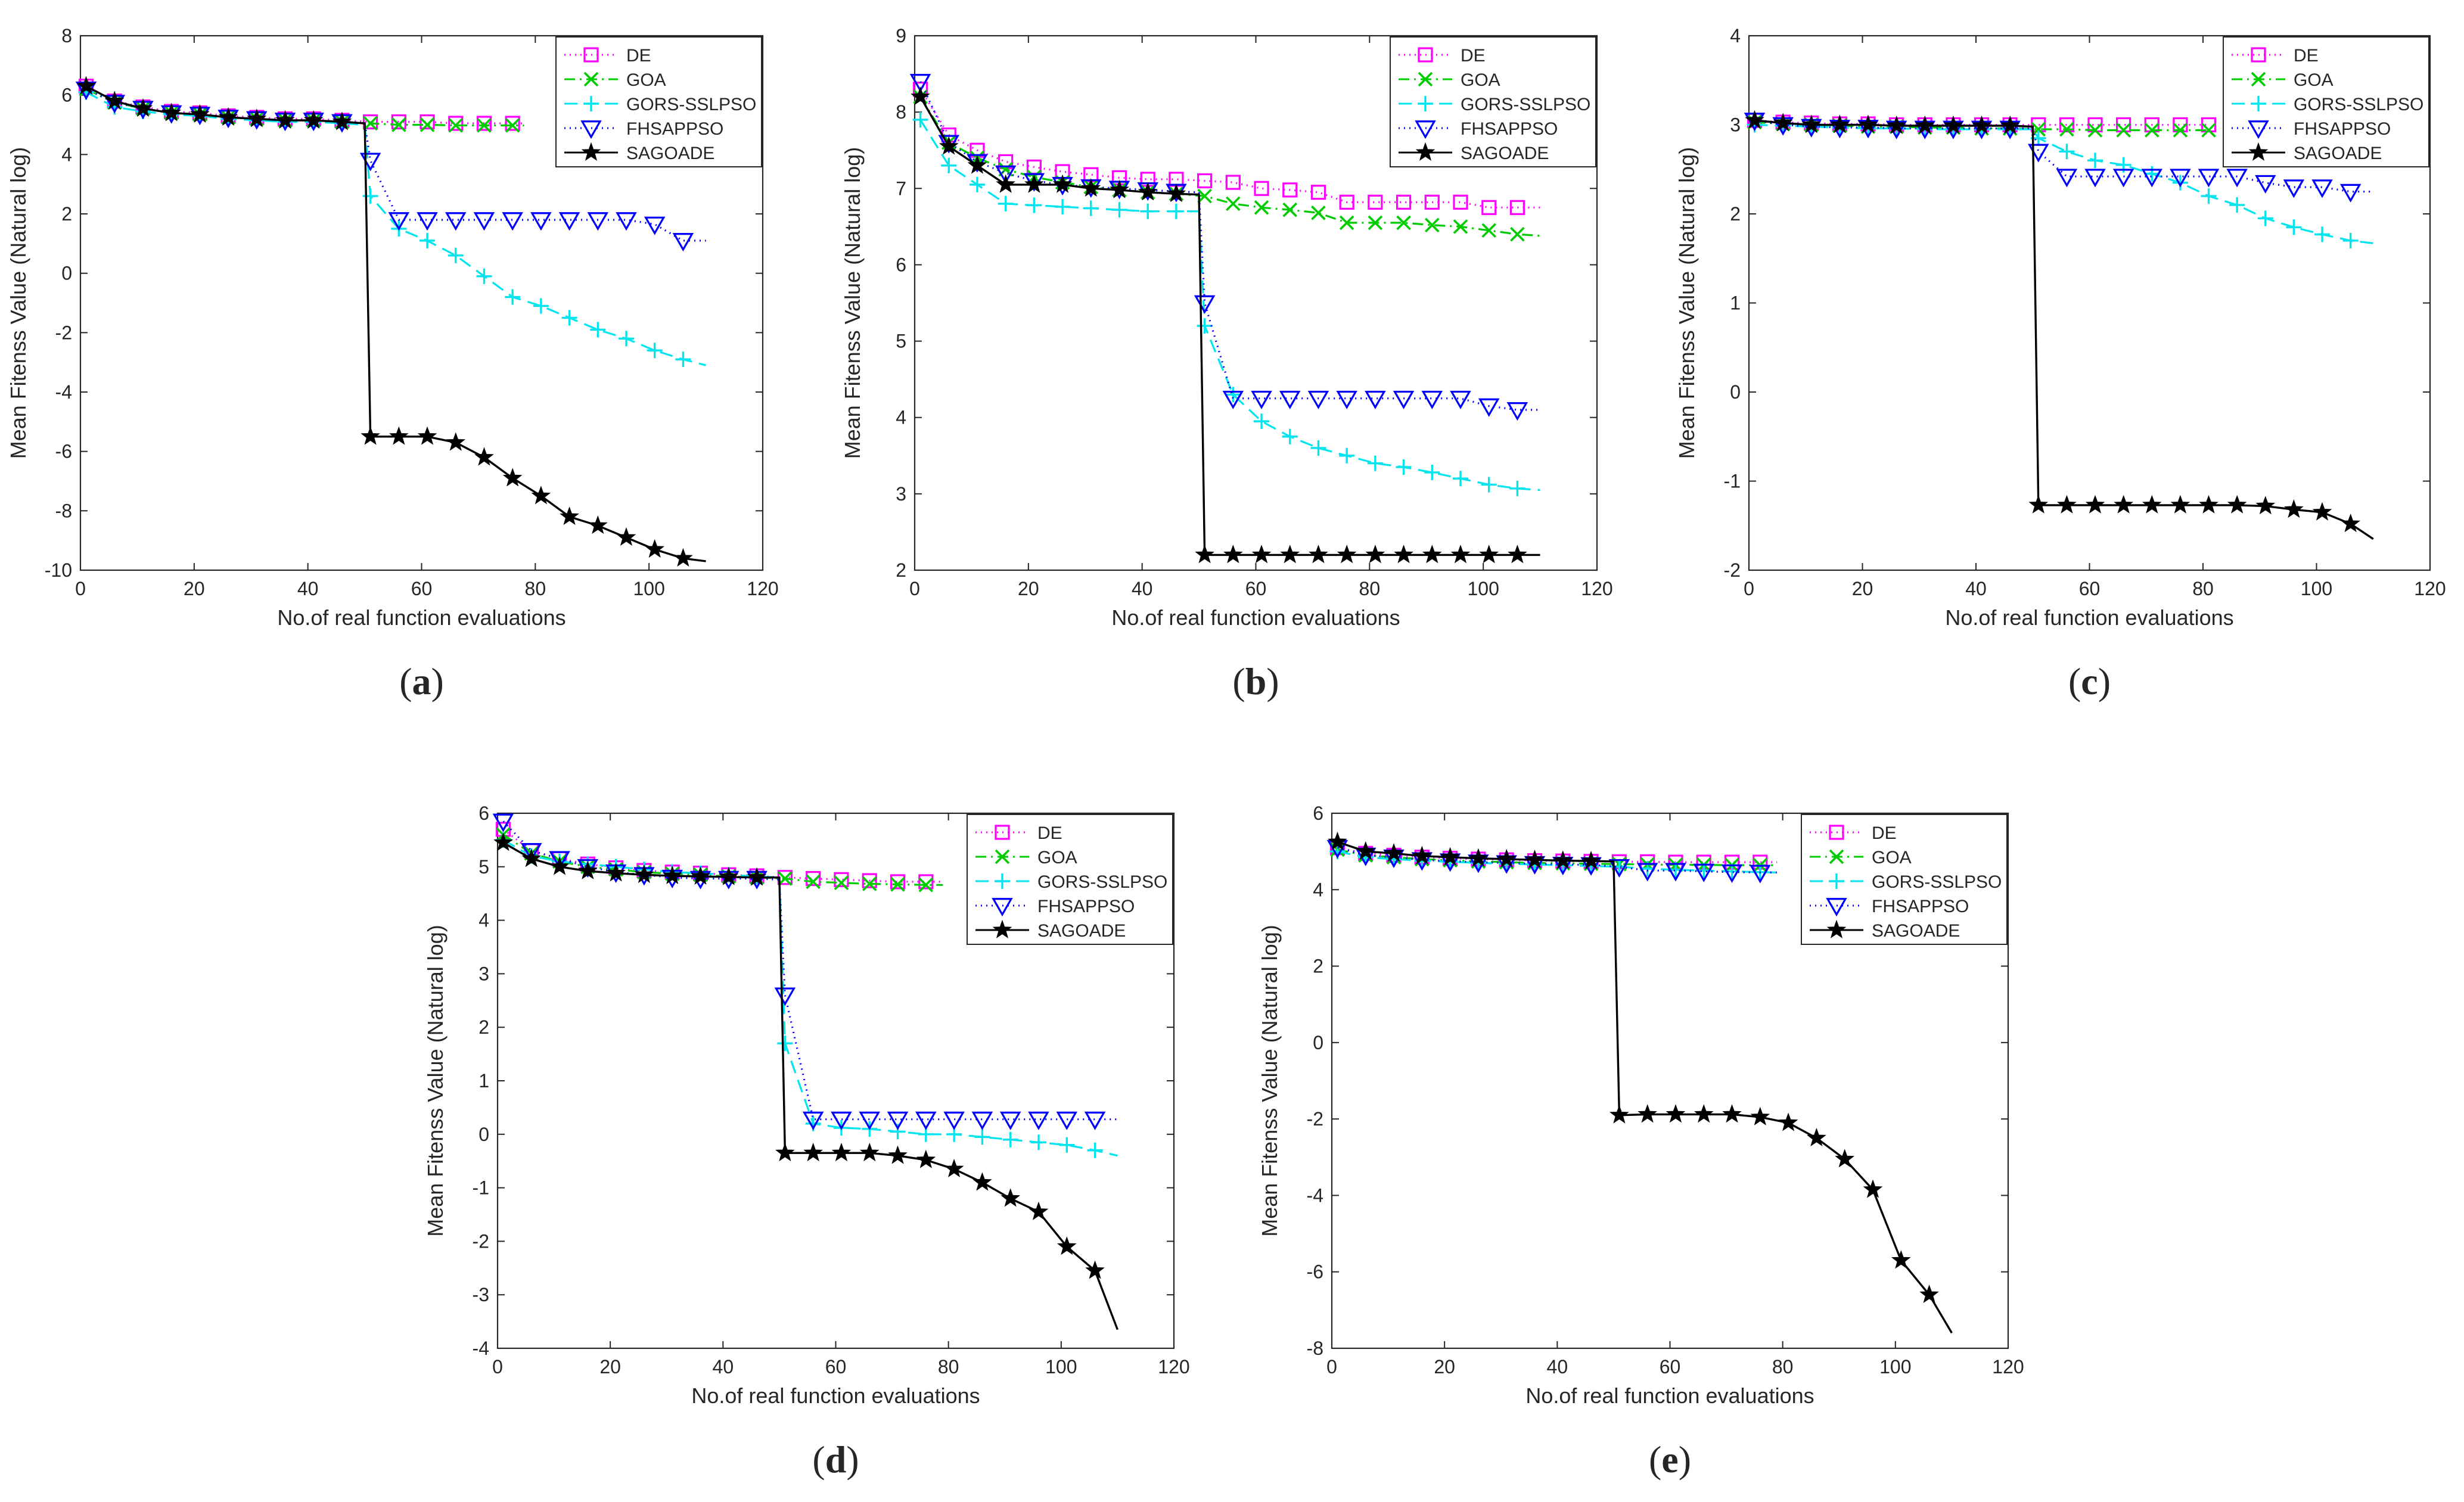  Describe the element at coordinates (1480, 80) in the screenshot. I see `legend-label: GOA` at that location.